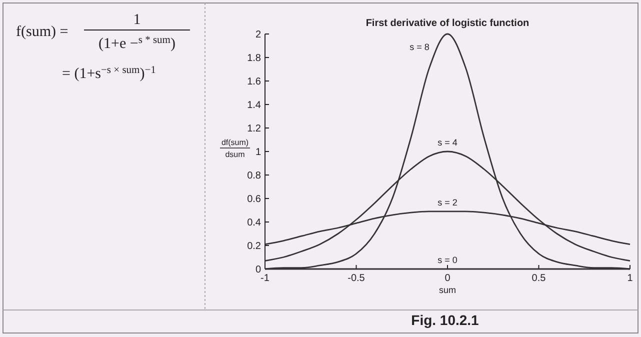  I want to click on y-tick-label: 1.2, so click(254, 129).